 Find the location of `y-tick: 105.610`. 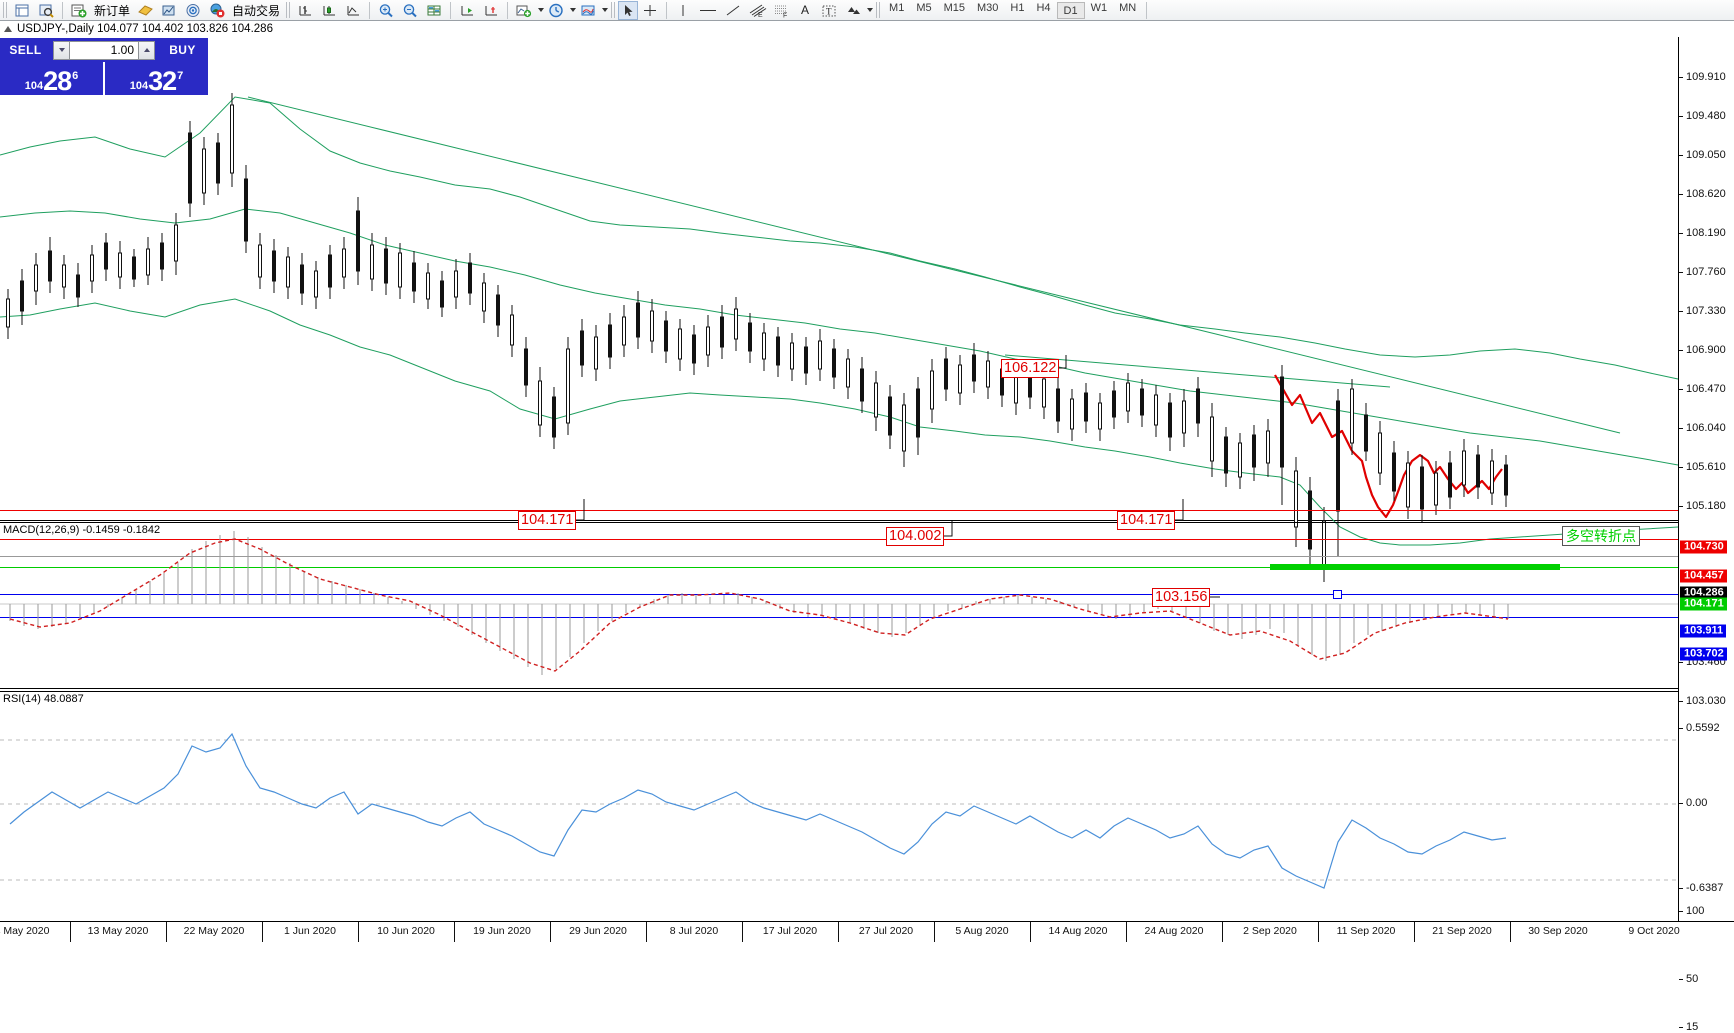

y-tick: 105.610 is located at coordinates (1702, 467).